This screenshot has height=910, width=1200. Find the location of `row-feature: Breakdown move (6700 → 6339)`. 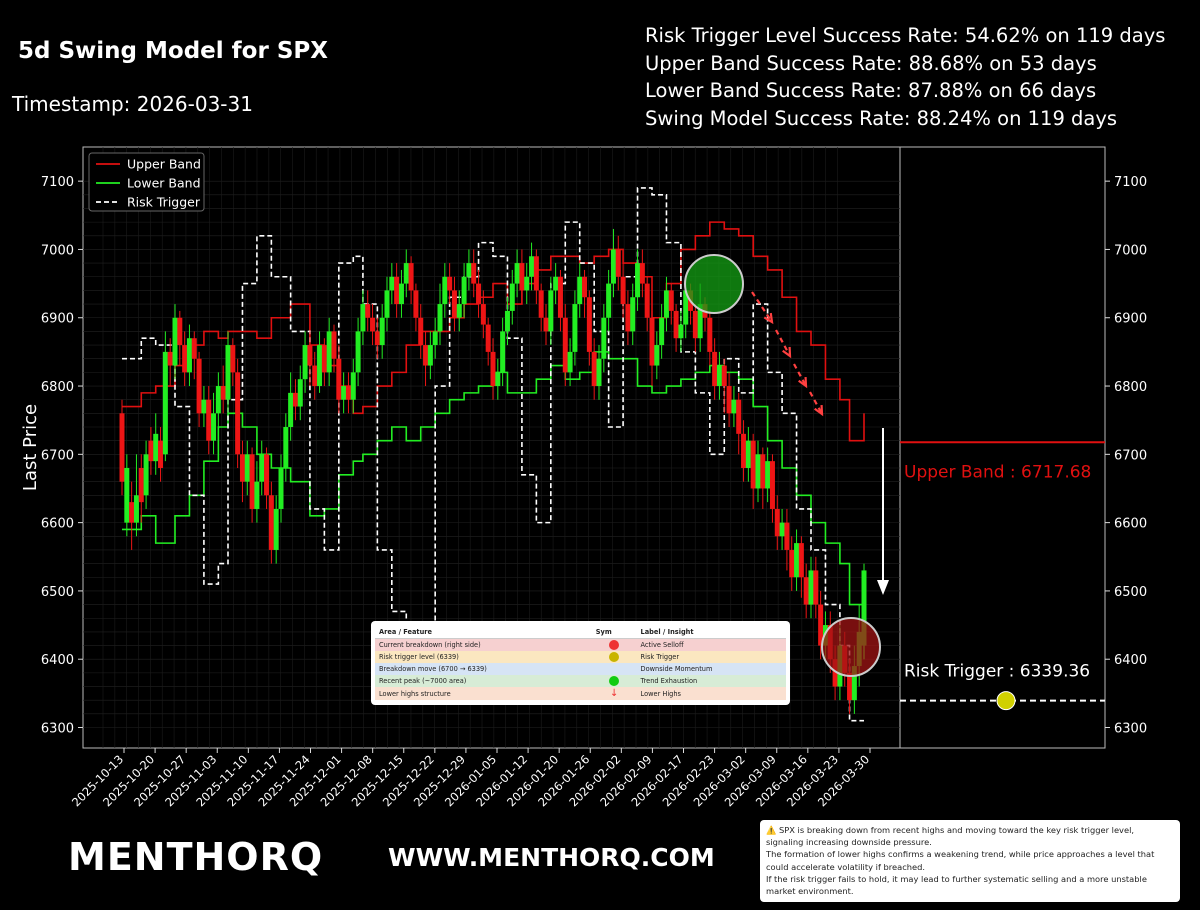

row-feature: Breakdown move (6700 → 6339) is located at coordinates (433, 669).